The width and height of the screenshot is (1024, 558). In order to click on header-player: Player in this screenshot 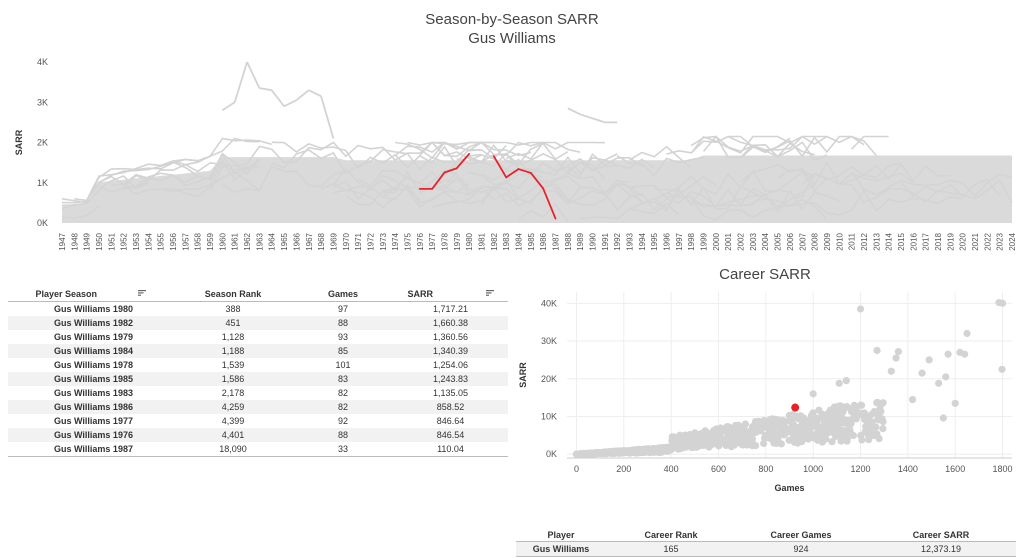, I will do `click(561, 535)`.